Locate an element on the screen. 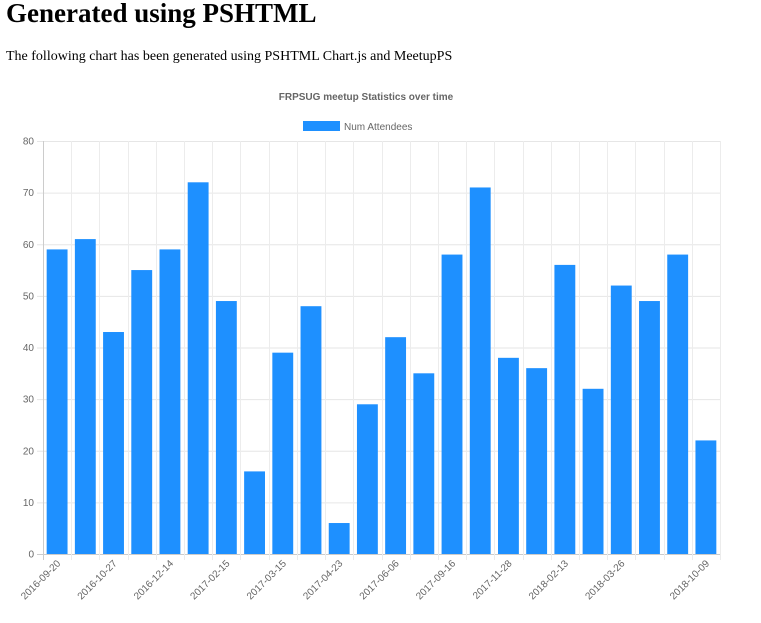 This screenshot has width=761, height=623. legend-swatch is located at coordinates (321, 126).